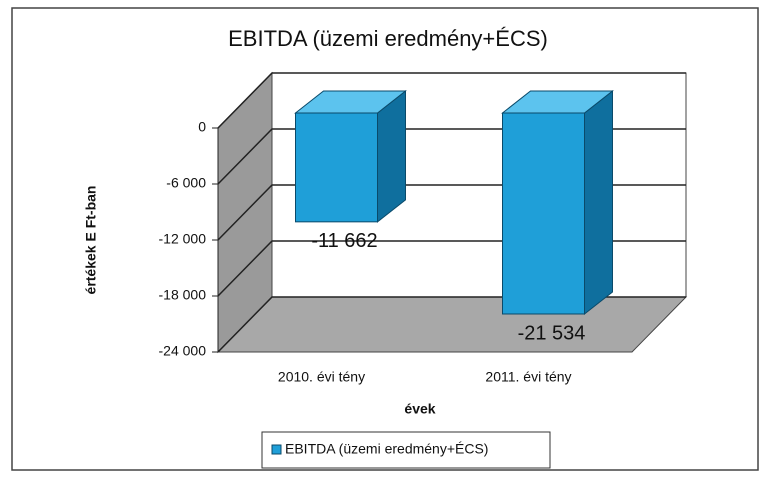 The height and width of the screenshot is (481, 772). Describe the element at coordinates (202, 127) in the screenshot. I see `y-tick-label: 0` at that location.